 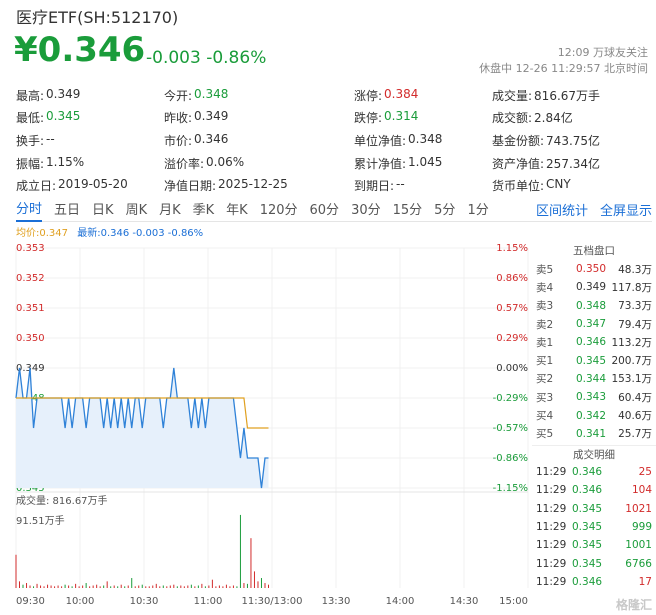 What do you see at coordinates (545, 306) in the screenshot?
I see `order-label: 卖3` at bounding box center [545, 306].